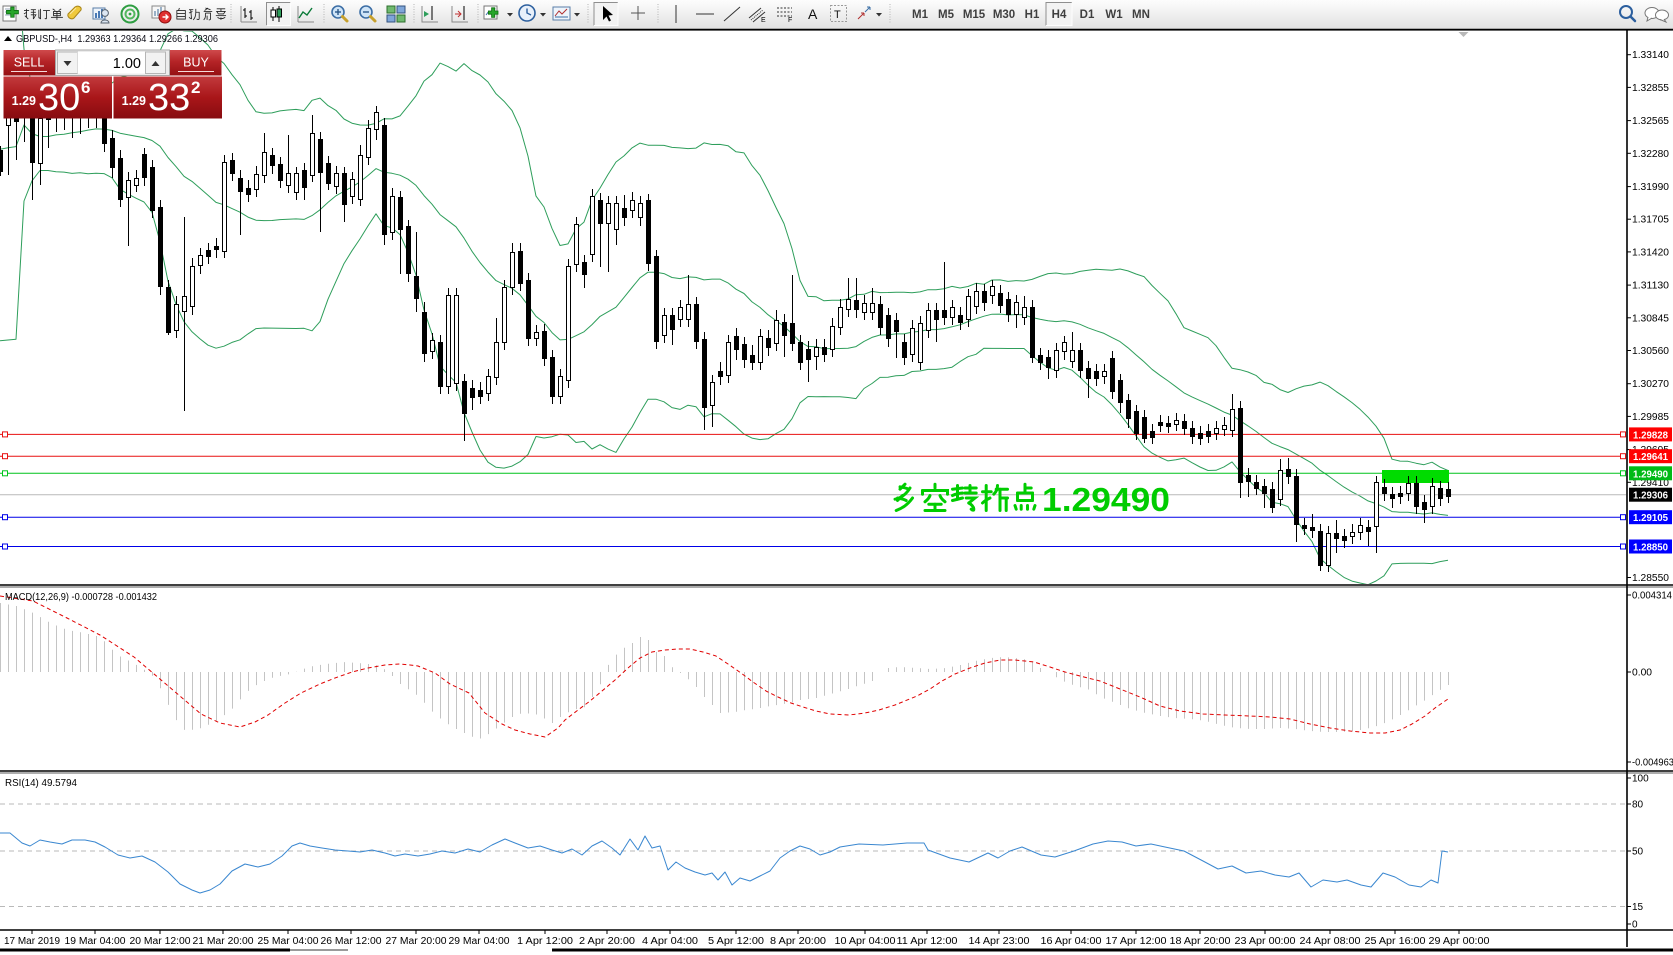 Image resolution: width=1673 pixels, height=955 pixels. What do you see at coordinates (1059, 15) in the screenshot?
I see `svg-text: H4` at bounding box center [1059, 15].